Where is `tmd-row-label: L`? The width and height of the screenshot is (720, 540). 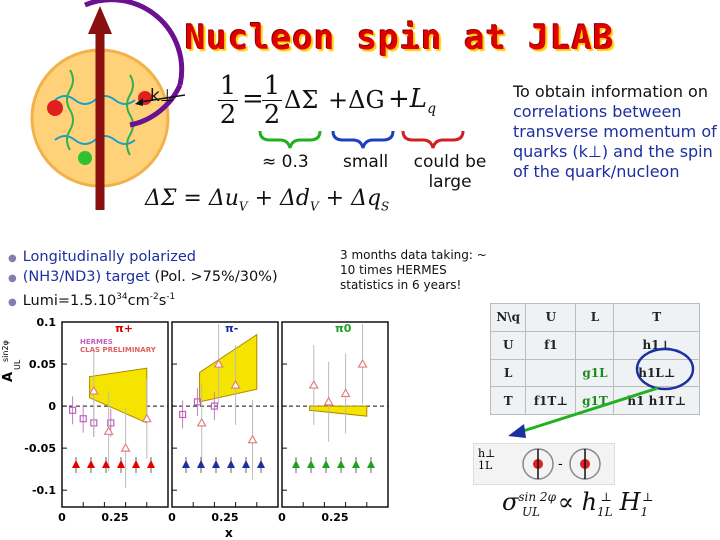
tmd-row-label: L is located at coordinates (508, 373).